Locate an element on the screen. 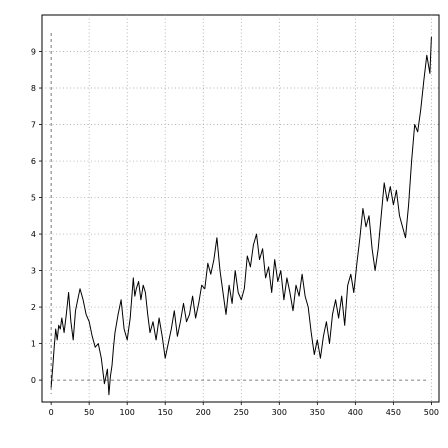 The width and height of the screenshot is (448, 448). y-tick-label: 0 is located at coordinates (33, 380).